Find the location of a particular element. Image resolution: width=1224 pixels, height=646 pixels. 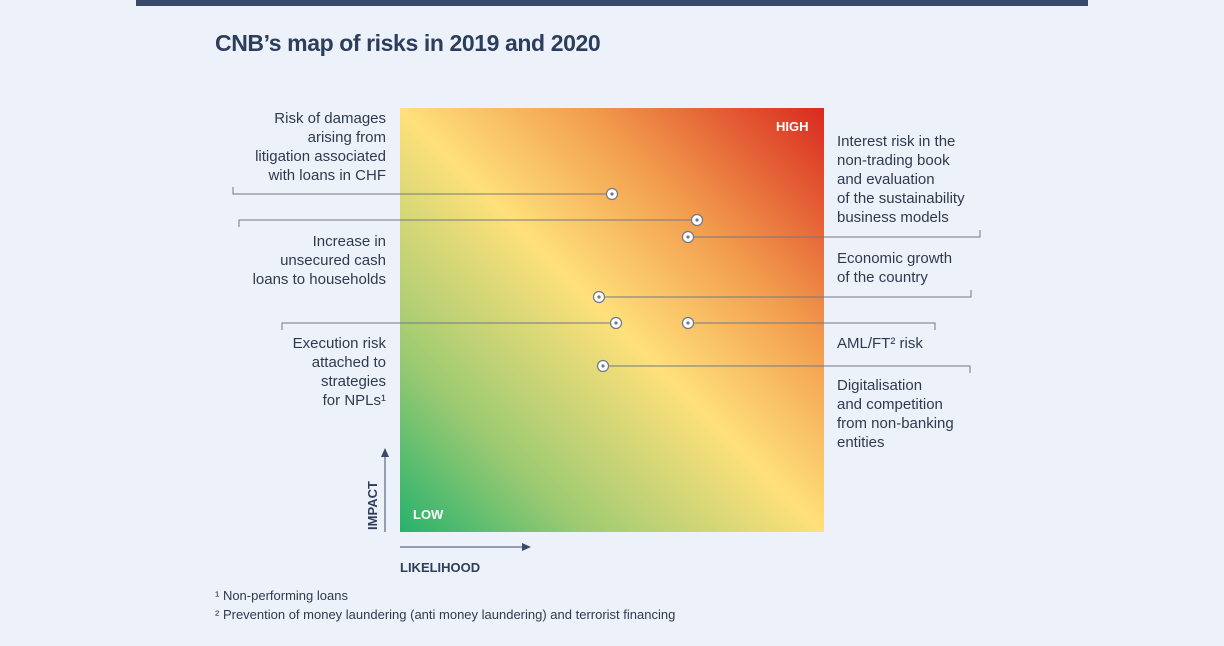

risk-label-aml-ft: AML/FT² risk is located at coordinates (880, 343).